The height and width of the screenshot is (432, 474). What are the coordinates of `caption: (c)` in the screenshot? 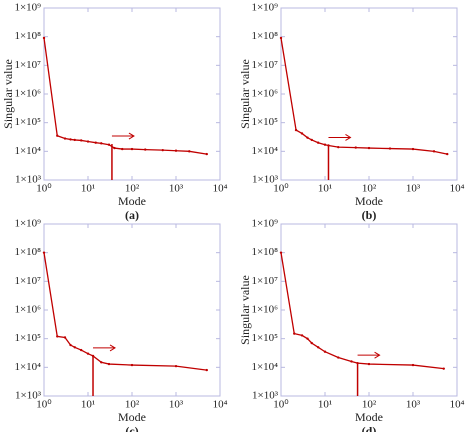 It's located at (131, 428).